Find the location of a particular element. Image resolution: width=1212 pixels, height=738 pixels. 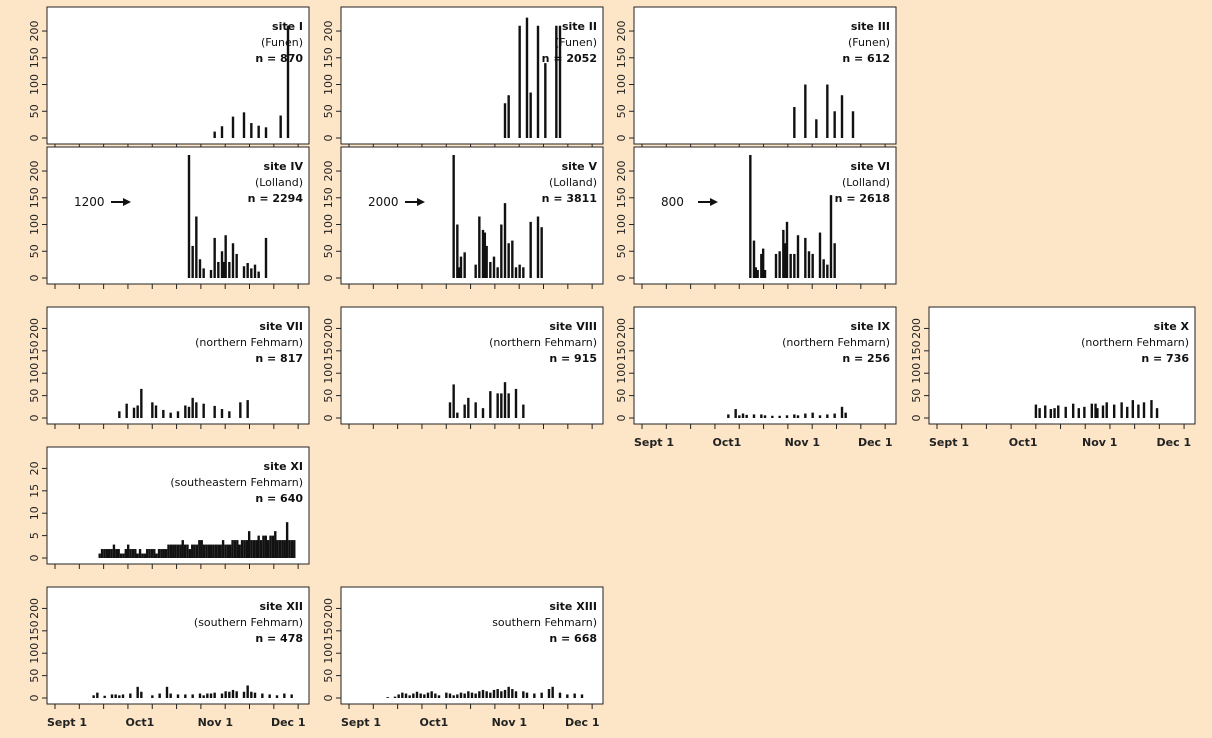

sample-size-label: n = 736 is located at coordinates (1165, 358).